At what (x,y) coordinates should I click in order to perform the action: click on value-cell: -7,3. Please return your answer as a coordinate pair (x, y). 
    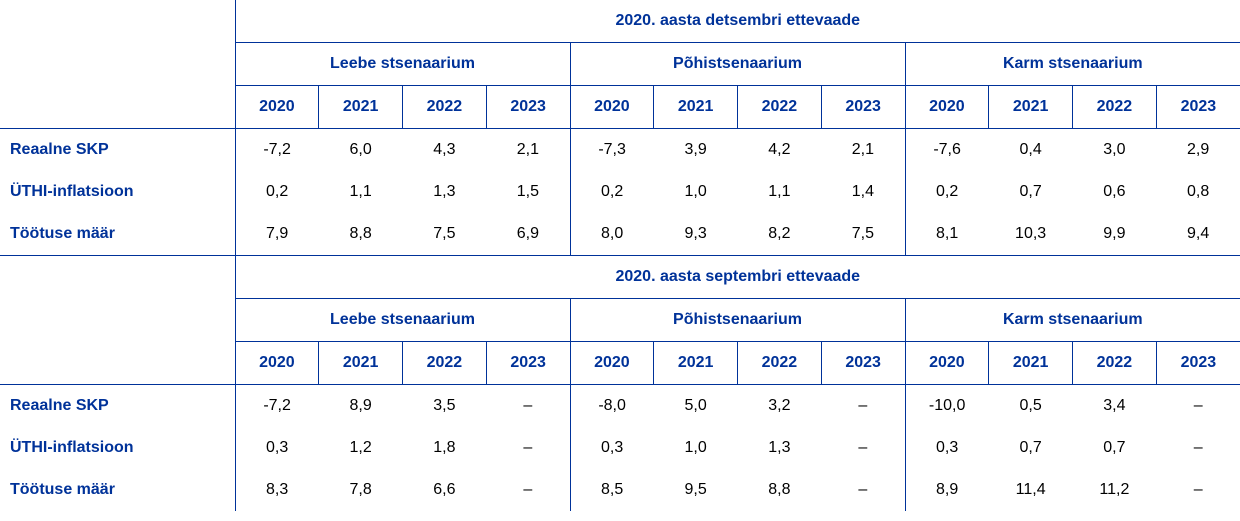
    Looking at the image, I should click on (611, 149).